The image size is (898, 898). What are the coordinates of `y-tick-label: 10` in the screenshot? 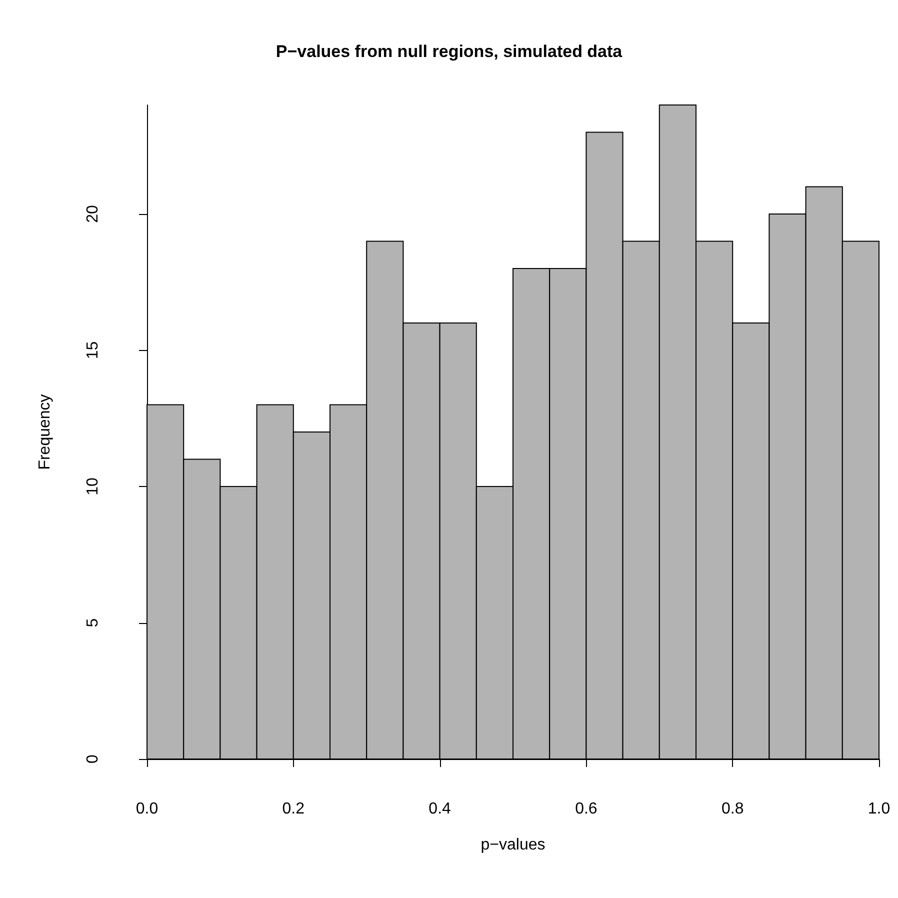 It's located at (93, 487).